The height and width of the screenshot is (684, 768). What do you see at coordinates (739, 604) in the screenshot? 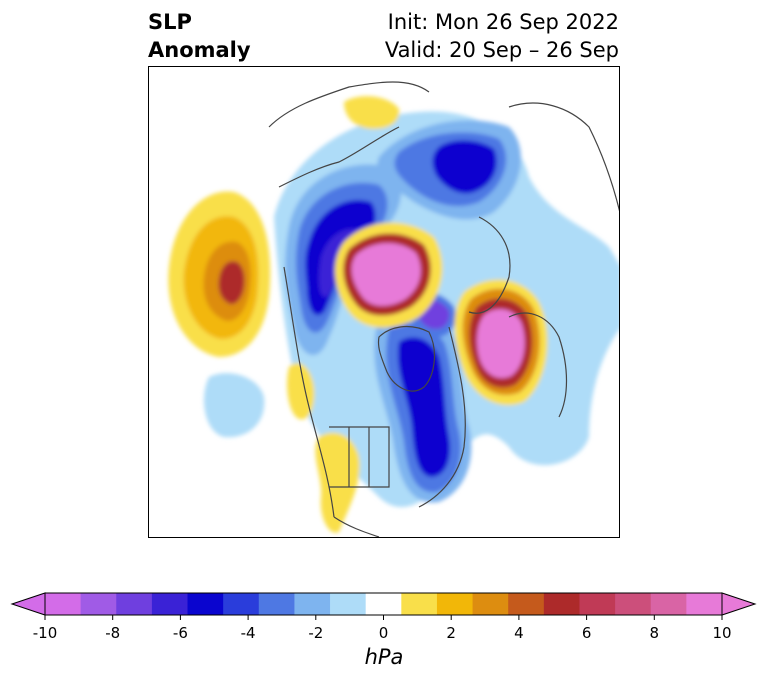
I see `colorbar-extend-max` at bounding box center [739, 604].